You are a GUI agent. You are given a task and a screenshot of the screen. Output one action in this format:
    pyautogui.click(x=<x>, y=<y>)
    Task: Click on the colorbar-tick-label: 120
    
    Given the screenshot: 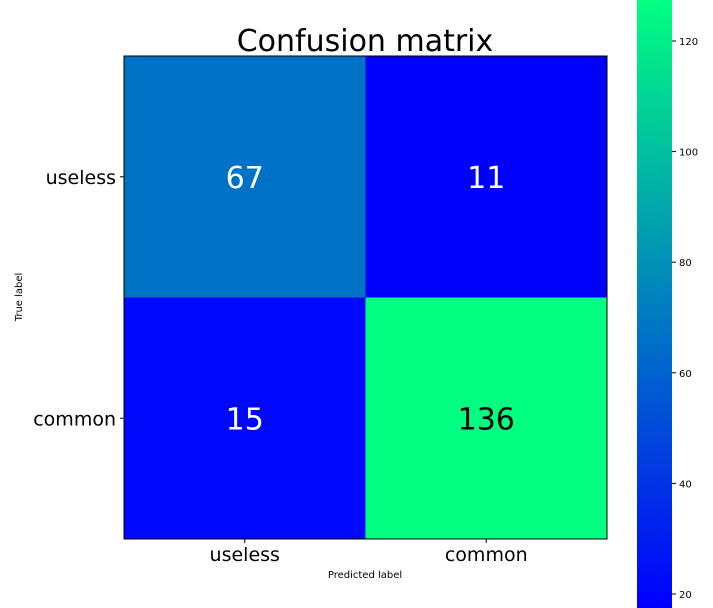 What is the action you would take?
    pyautogui.click(x=688, y=42)
    